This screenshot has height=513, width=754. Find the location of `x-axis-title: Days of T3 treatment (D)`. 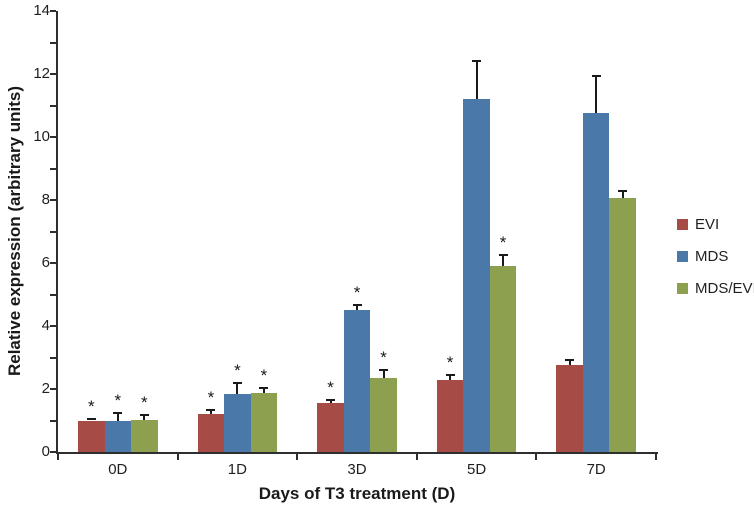

x-axis-title: Days of T3 treatment (D) is located at coordinates (357, 493).